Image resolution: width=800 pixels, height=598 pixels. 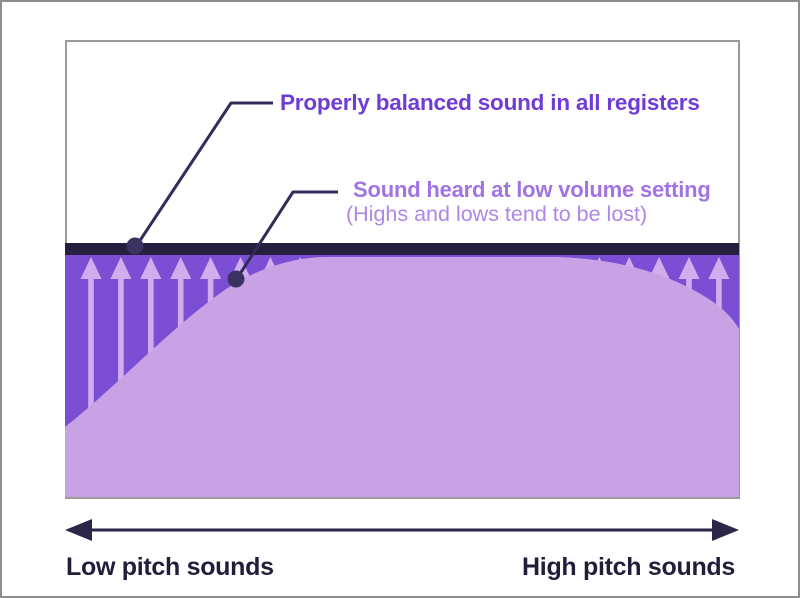 What do you see at coordinates (490, 102) in the screenshot?
I see `balanced-sound-label: Properly balanced sound in all registers` at bounding box center [490, 102].